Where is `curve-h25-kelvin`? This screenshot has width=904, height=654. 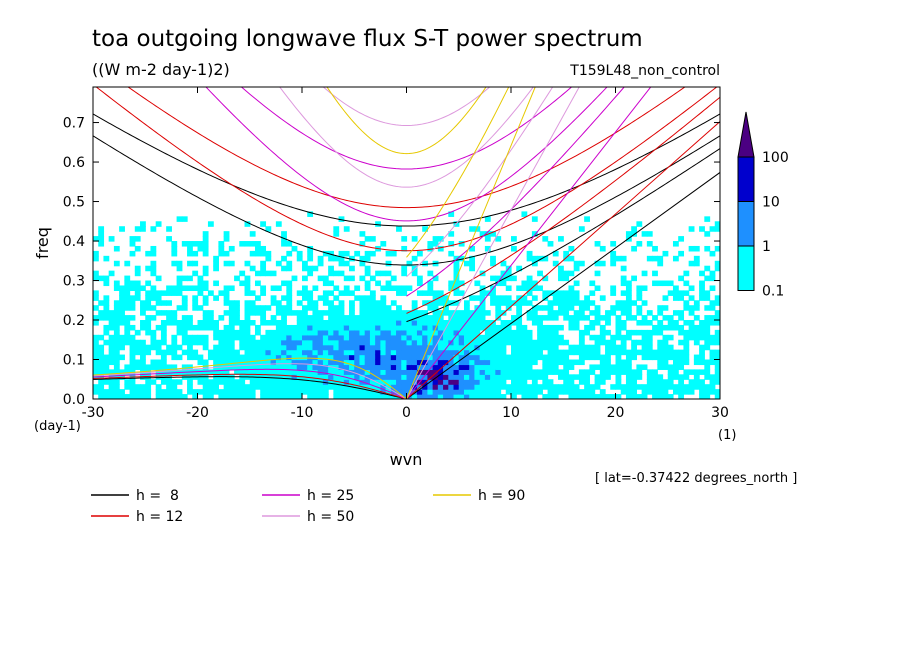
curve-h25-kelvin is located at coordinates (529, 243).